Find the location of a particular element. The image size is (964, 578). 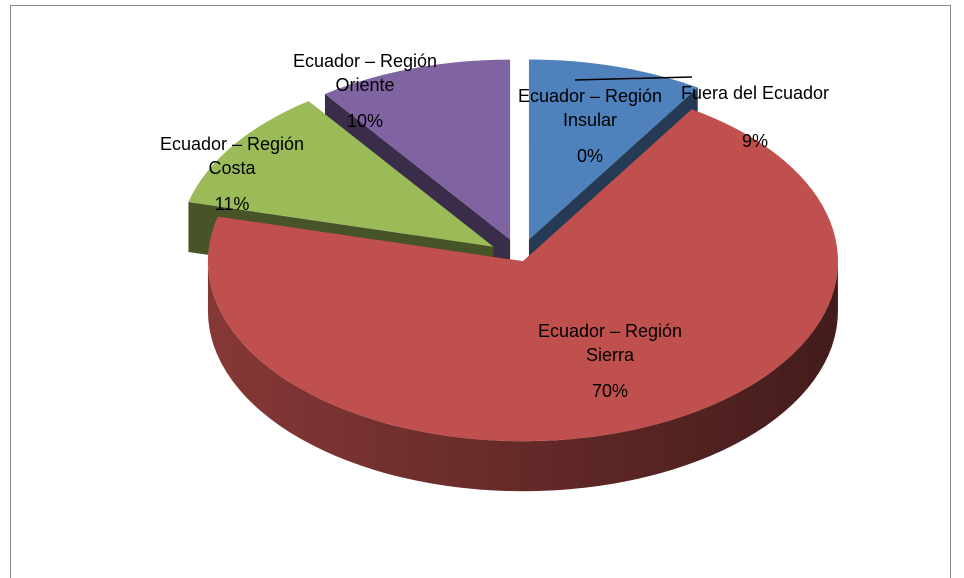

leader-line is located at coordinates (633, 78).